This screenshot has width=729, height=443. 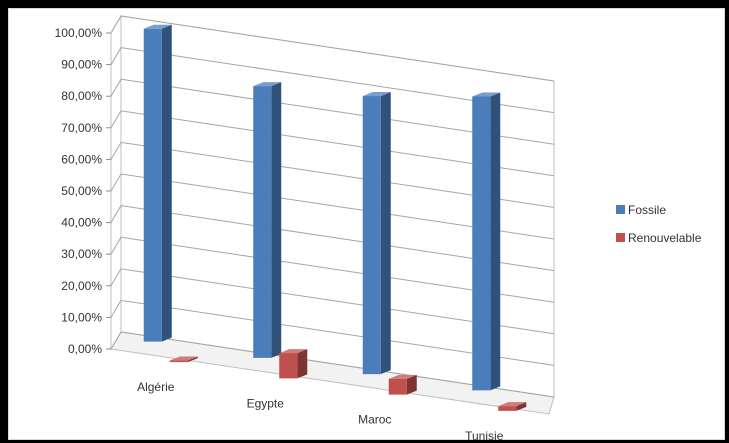 What do you see at coordinates (81, 254) in the screenshot?
I see `y-tick-label: 30,00%` at bounding box center [81, 254].